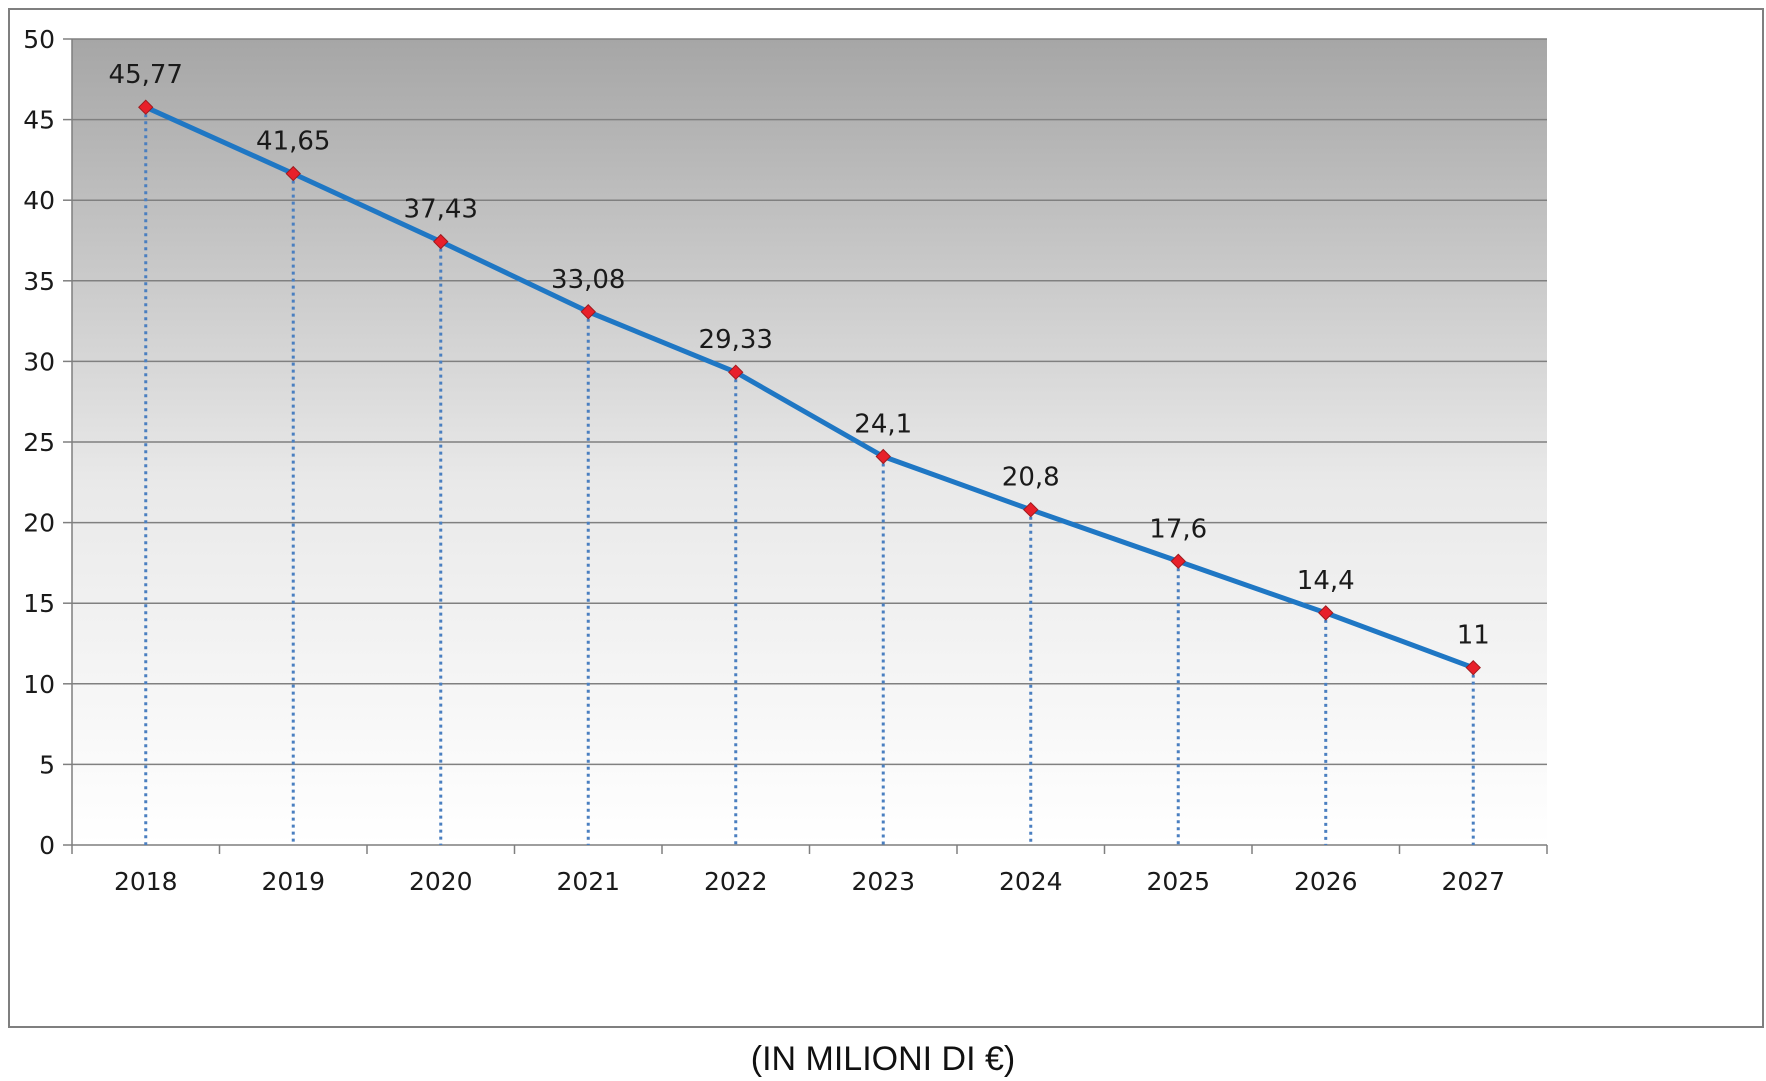 Image resolution: width=1766 pixels, height=1081 pixels. What do you see at coordinates (146, 75) in the screenshot?
I see `data-label: 45,77` at bounding box center [146, 75].